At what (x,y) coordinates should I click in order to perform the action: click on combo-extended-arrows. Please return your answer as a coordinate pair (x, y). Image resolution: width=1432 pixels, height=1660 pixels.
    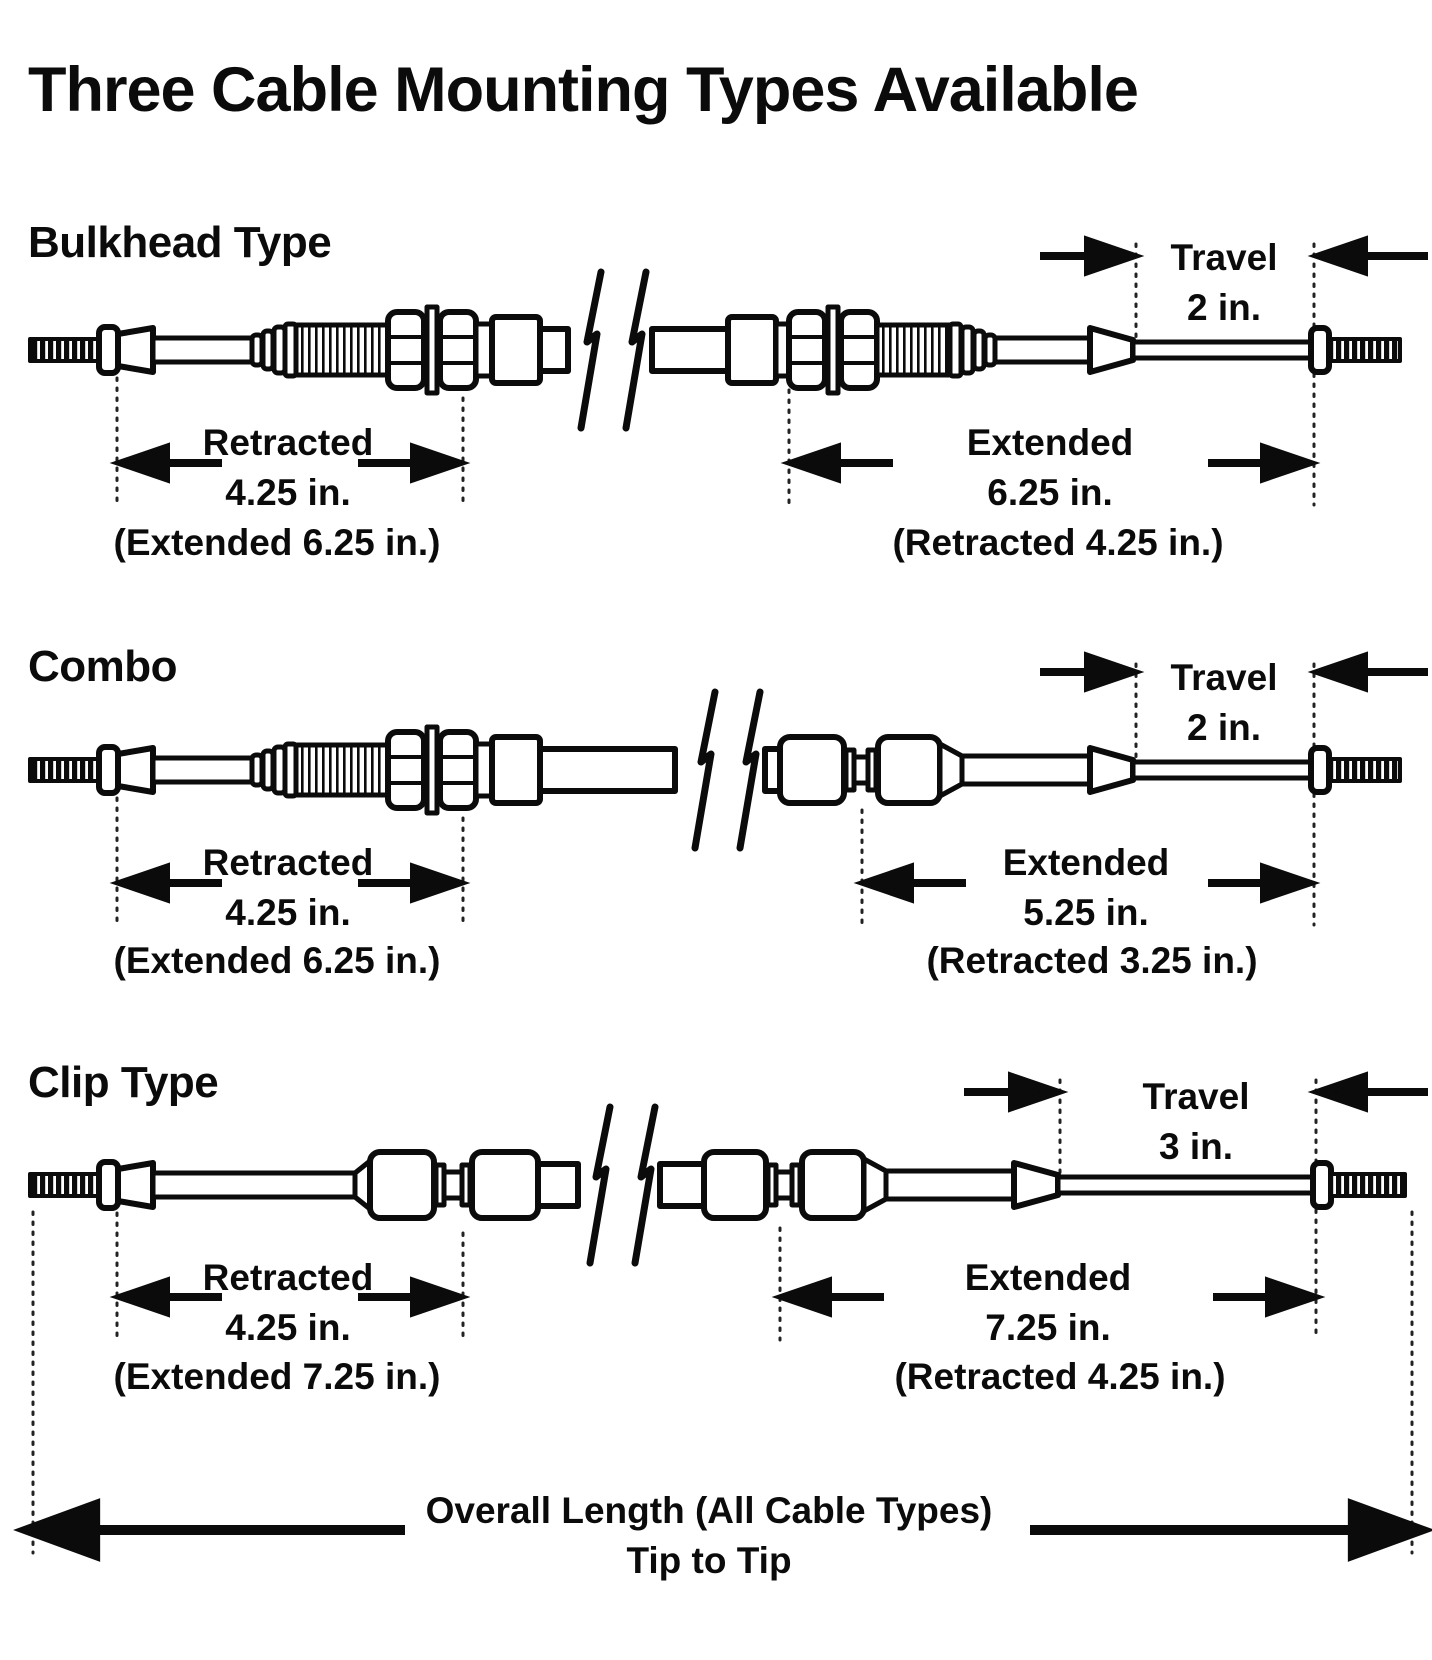
    Looking at the image, I should click on (1087, 883).